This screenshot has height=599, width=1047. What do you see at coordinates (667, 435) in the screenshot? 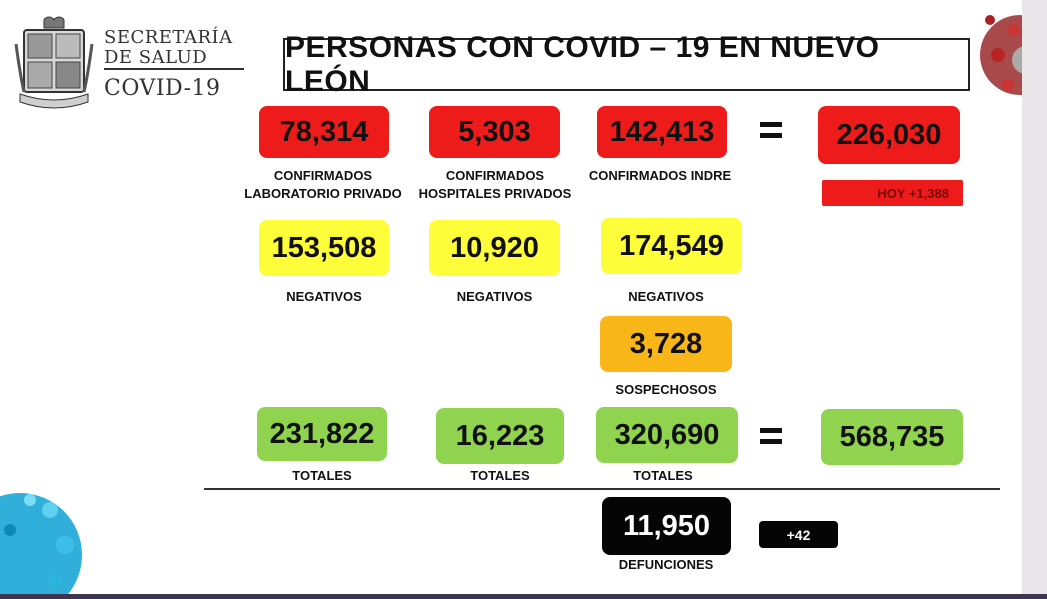
I see `total-indre-value: 320,690` at bounding box center [667, 435].